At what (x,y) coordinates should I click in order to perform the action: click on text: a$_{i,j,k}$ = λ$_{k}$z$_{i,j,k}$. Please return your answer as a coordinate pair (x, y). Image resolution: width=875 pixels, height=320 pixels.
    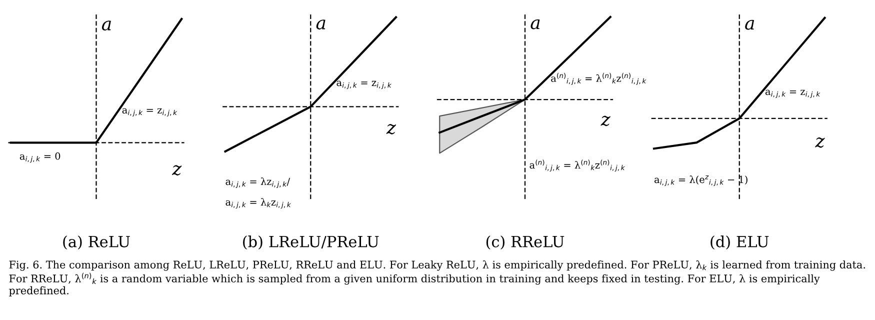
    Looking at the image, I should click on (259, 203).